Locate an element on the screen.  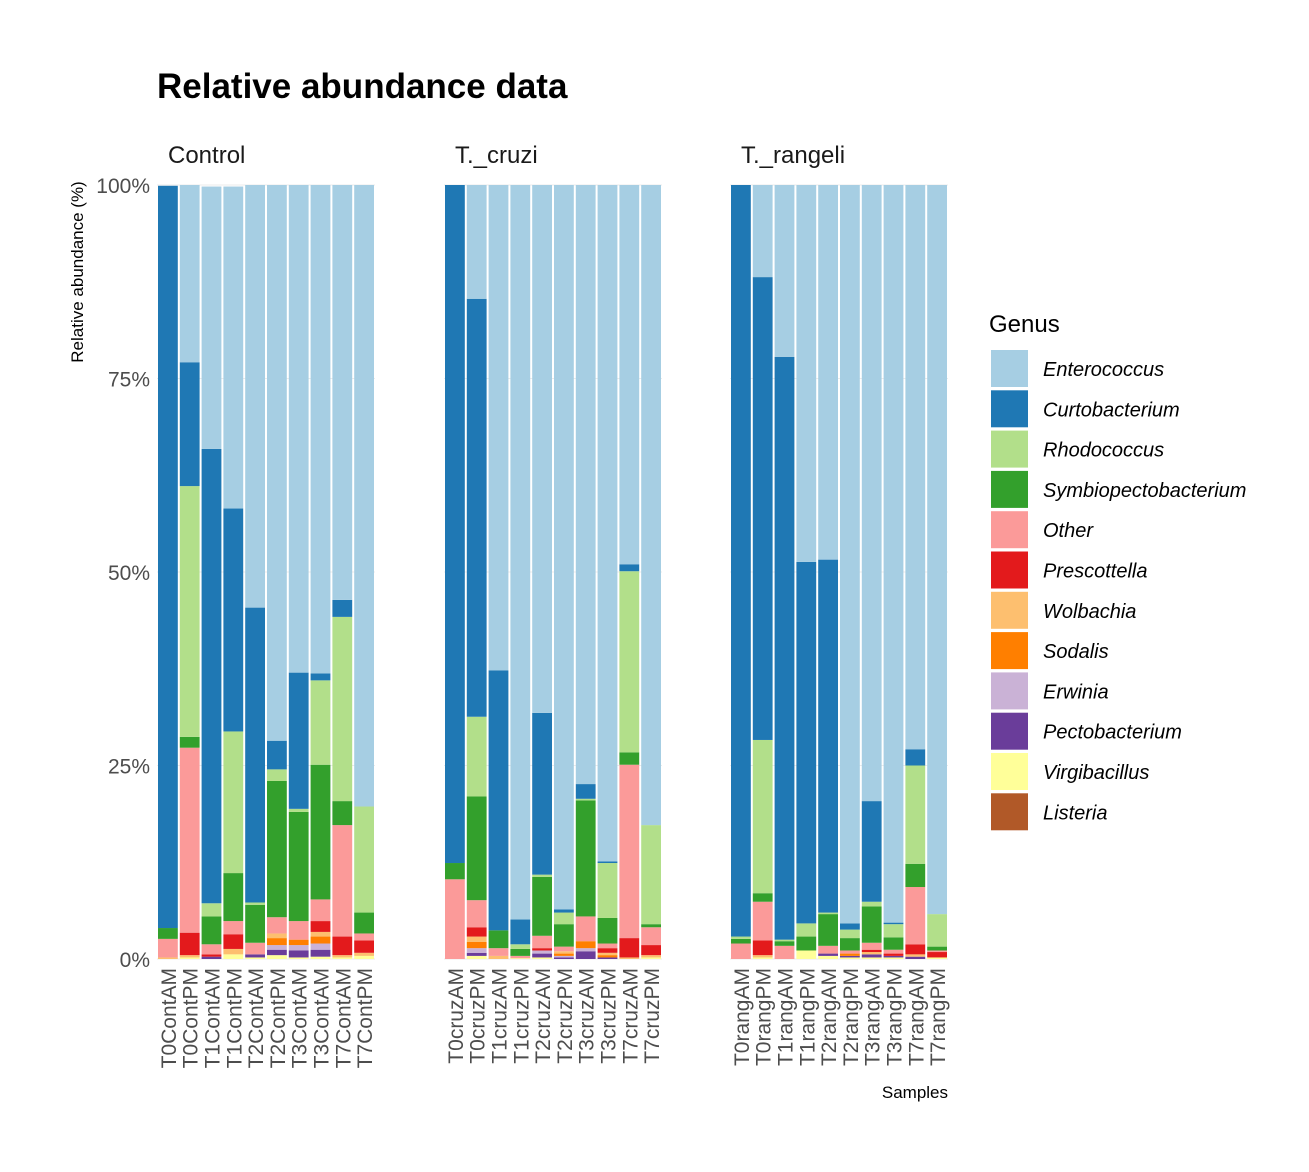
y-tick-label: 75% is located at coordinates (129, 380).